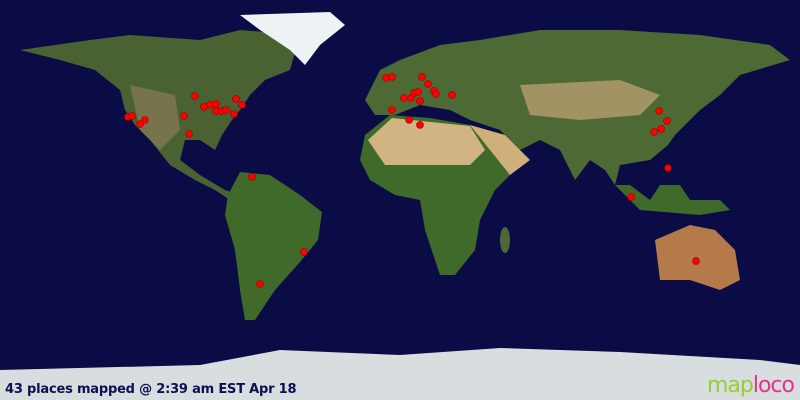  What do you see at coordinates (505, 240) in the screenshot?
I see `madagascar` at bounding box center [505, 240].